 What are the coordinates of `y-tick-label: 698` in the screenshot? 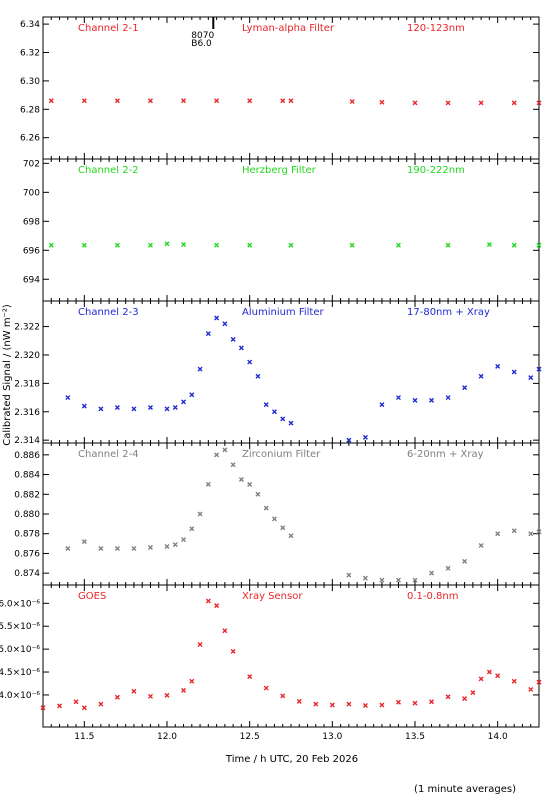 It's located at (31, 222).